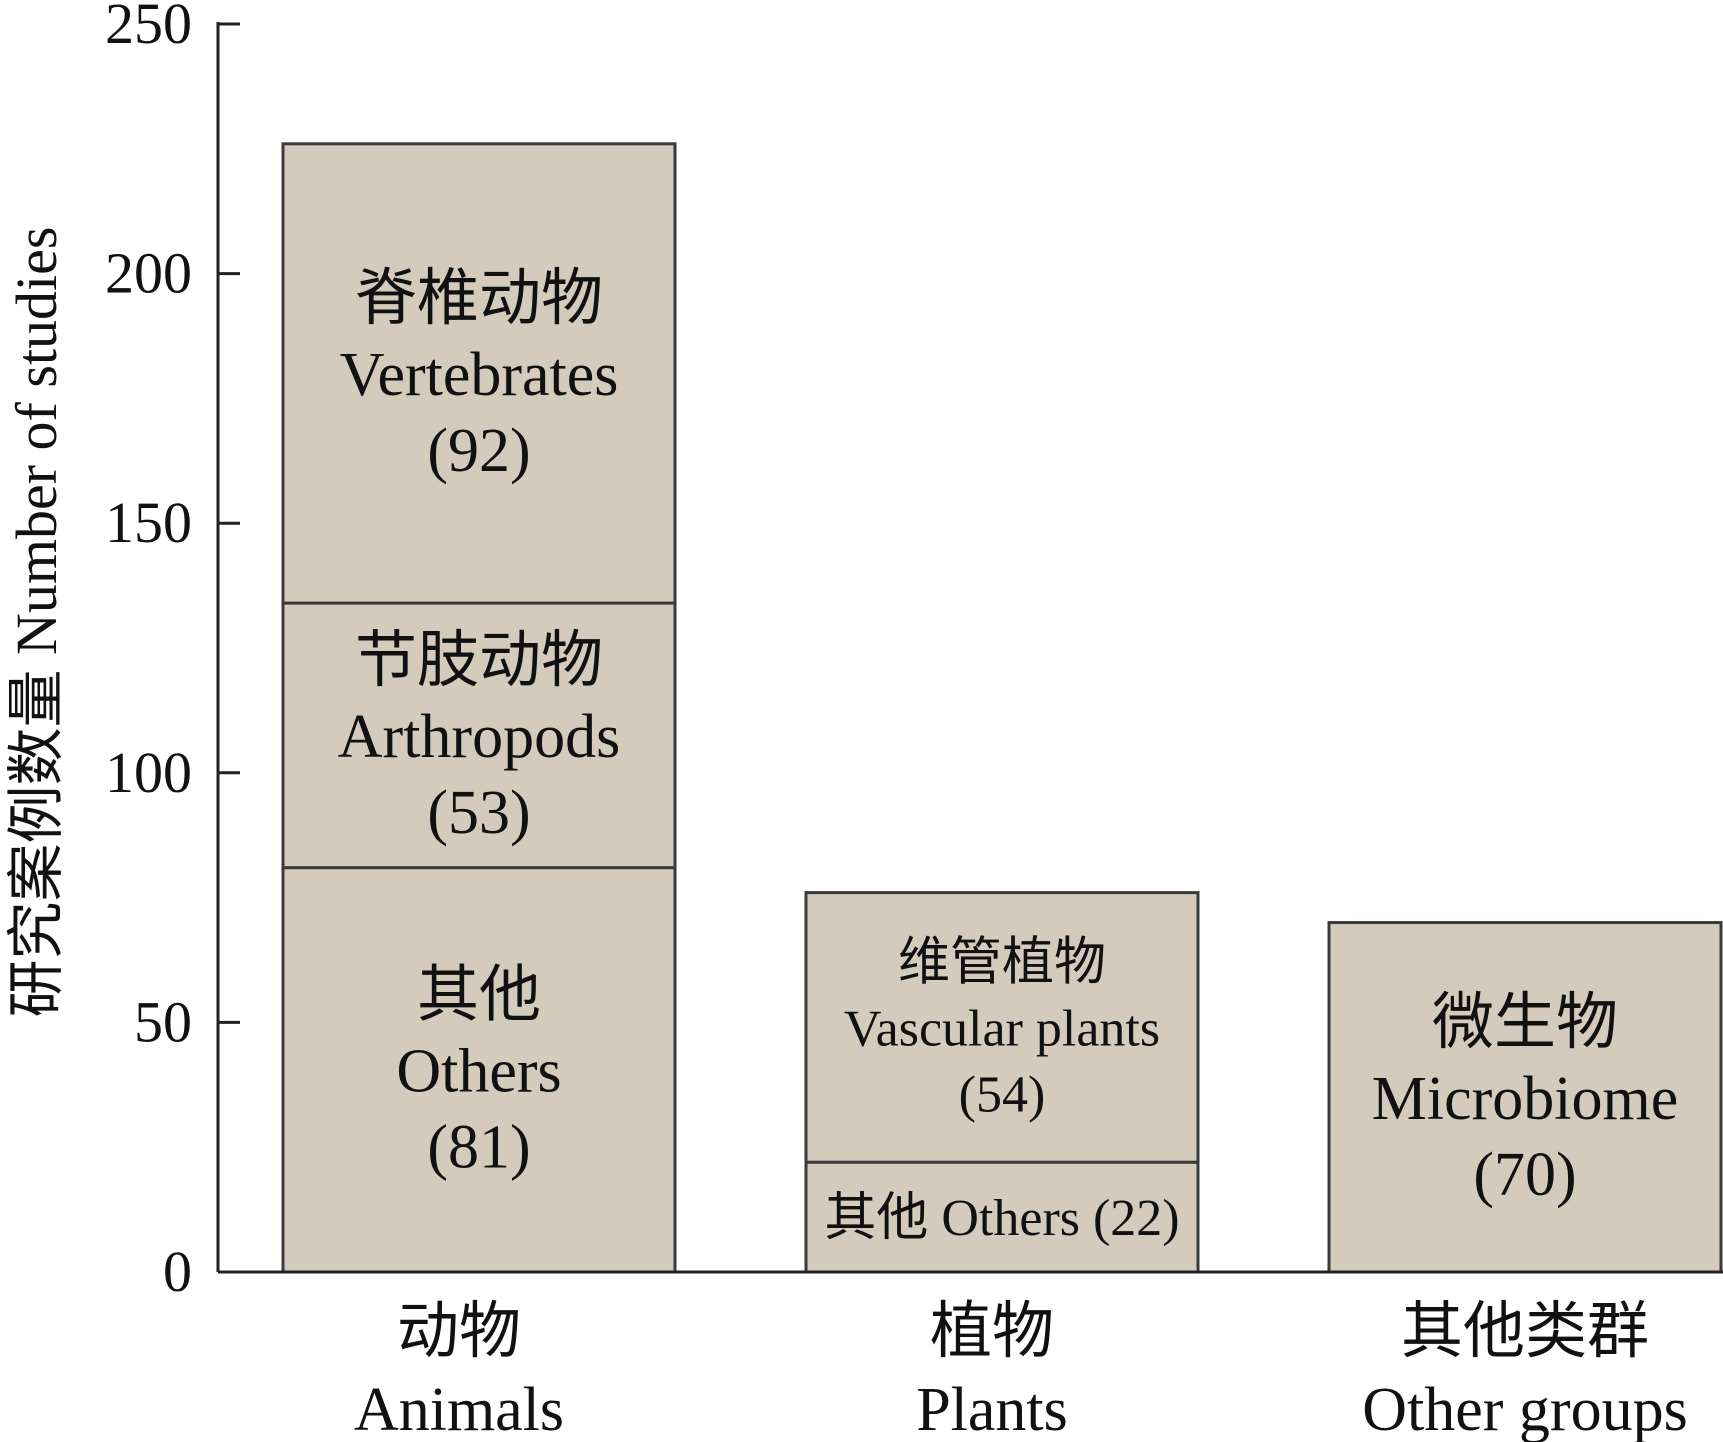 The image size is (1723, 1442). What do you see at coordinates (36, 622) in the screenshot?
I see `y-axis-title: 研究案例数量 Number of studies` at bounding box center [36, 622].